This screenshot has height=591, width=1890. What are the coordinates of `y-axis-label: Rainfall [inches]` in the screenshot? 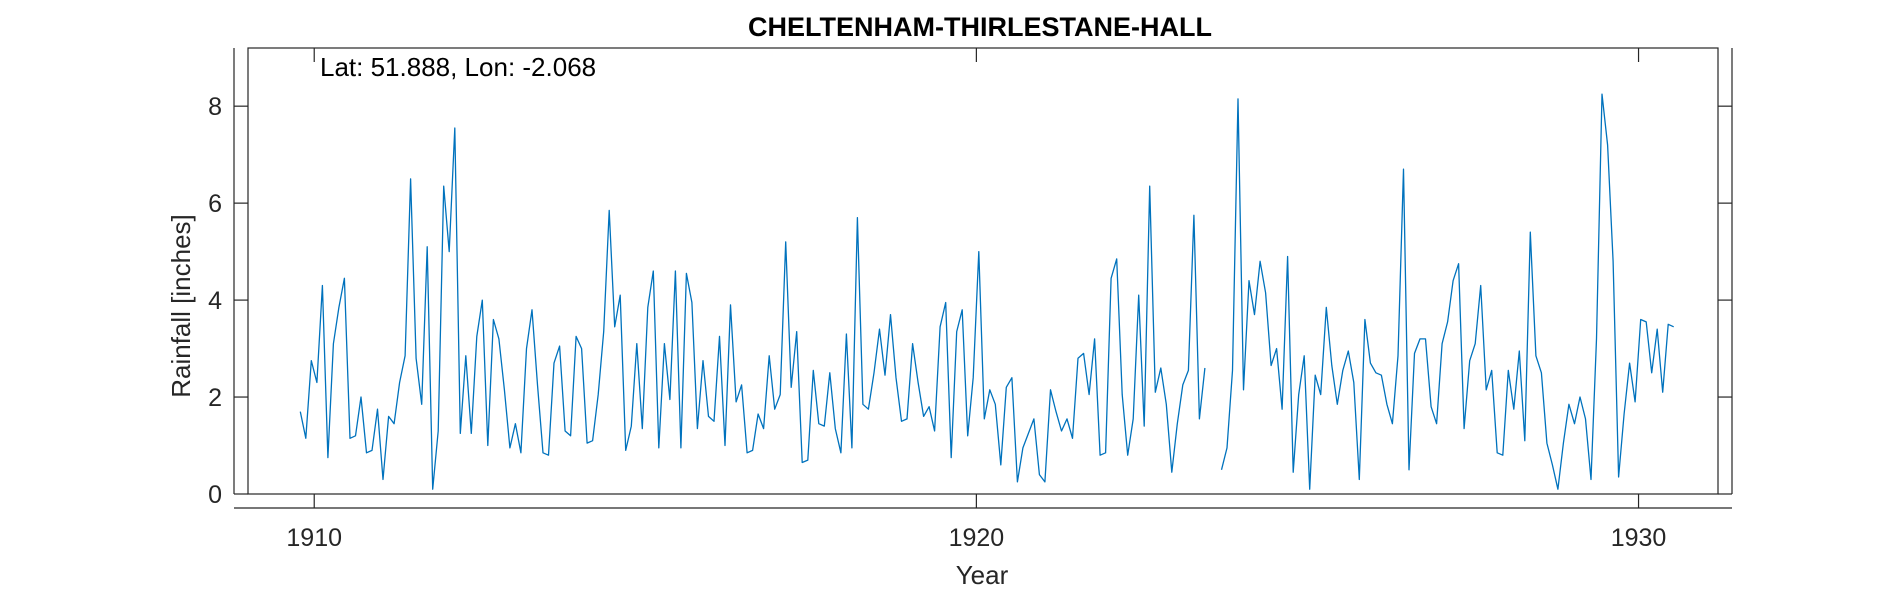 It's located at (181, 306).